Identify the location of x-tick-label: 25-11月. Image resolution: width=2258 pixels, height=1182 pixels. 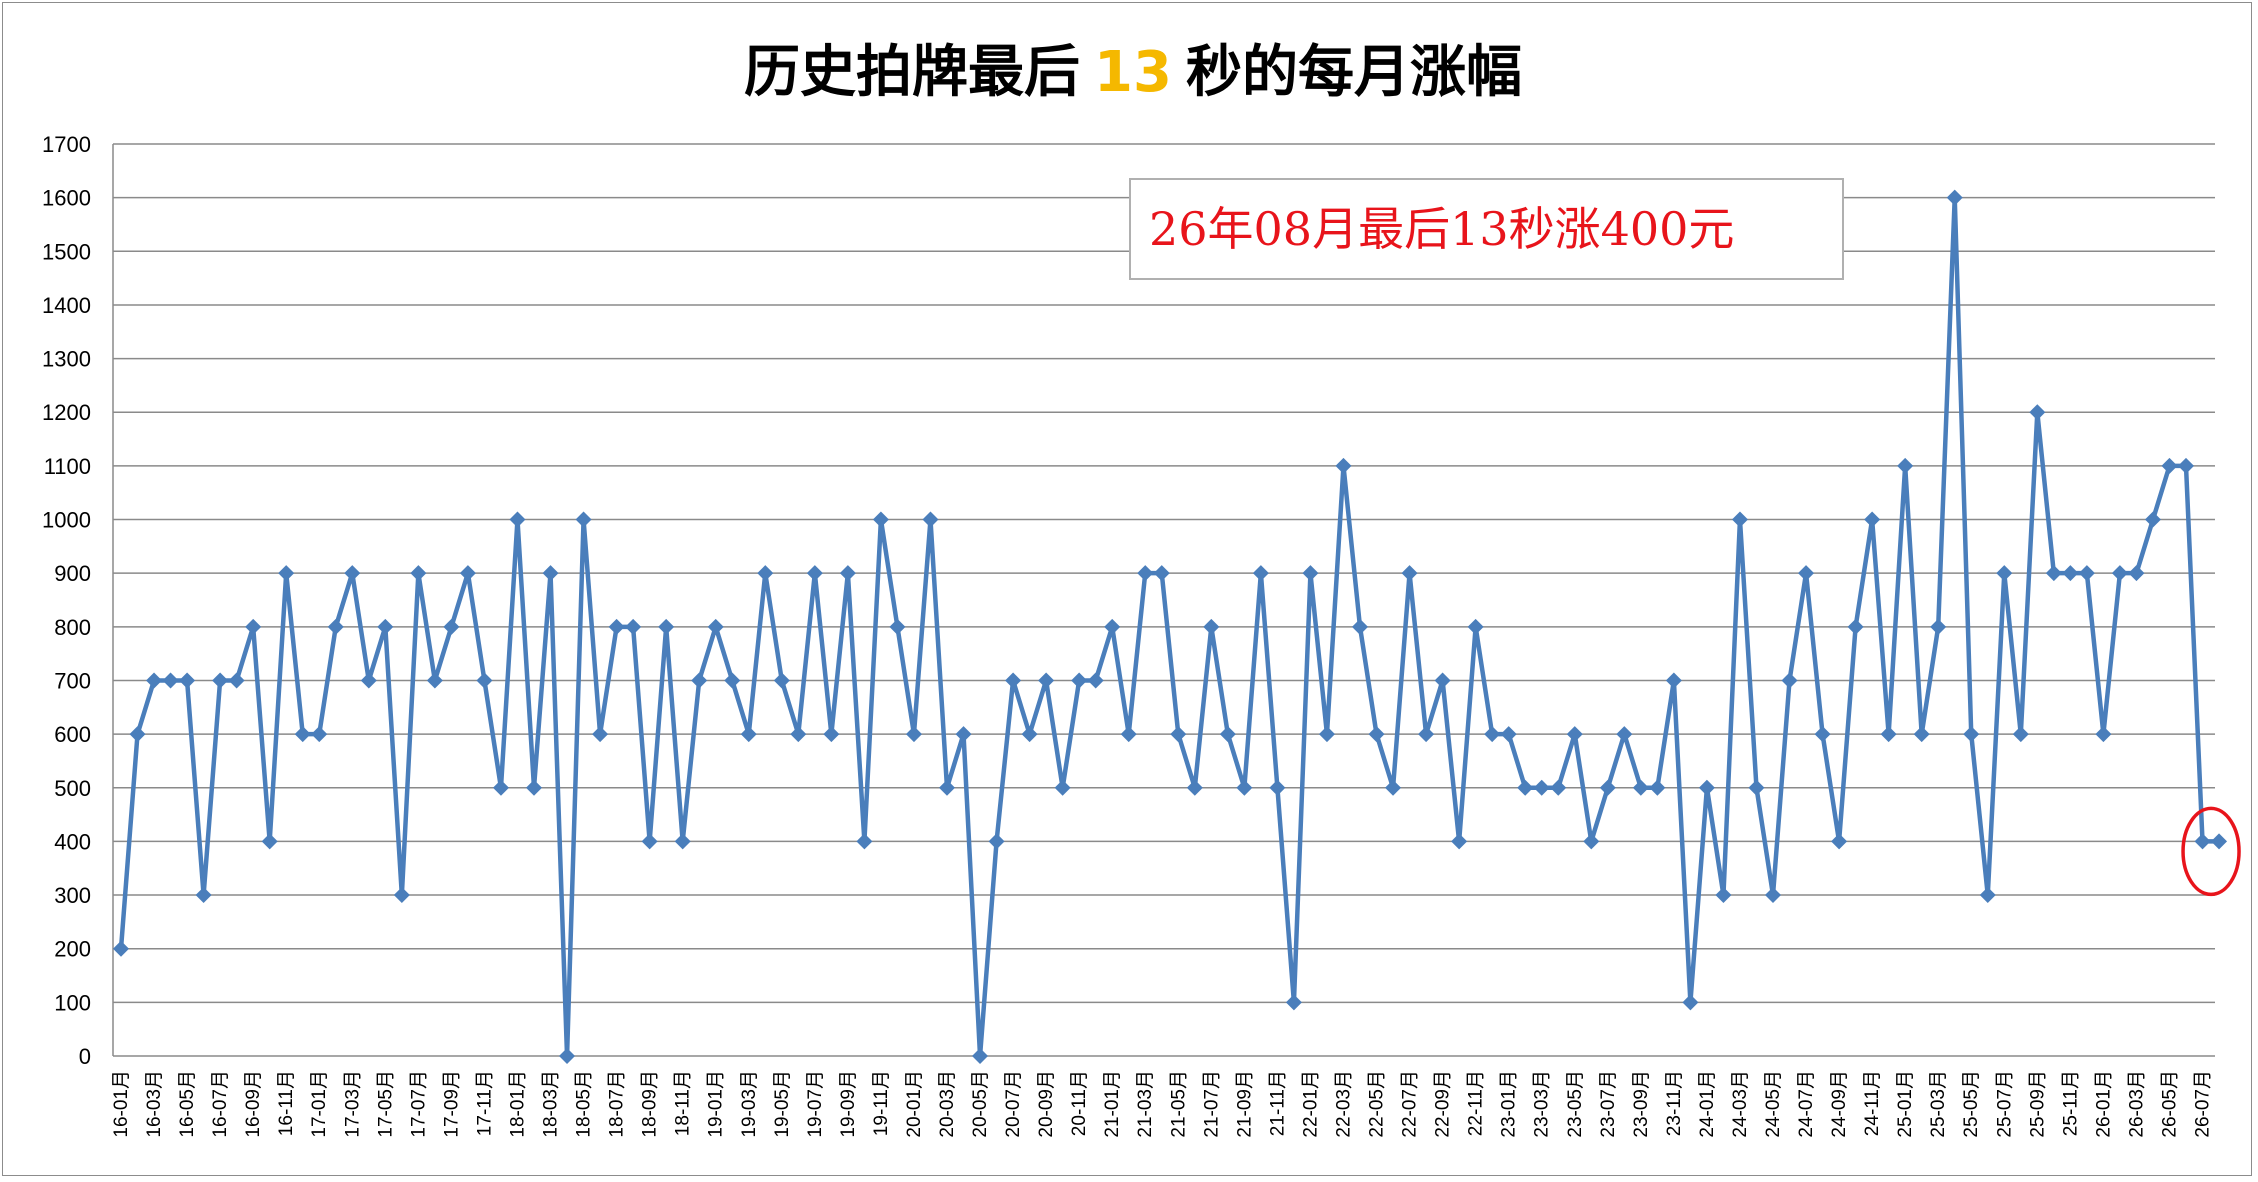
(2070, 1103).